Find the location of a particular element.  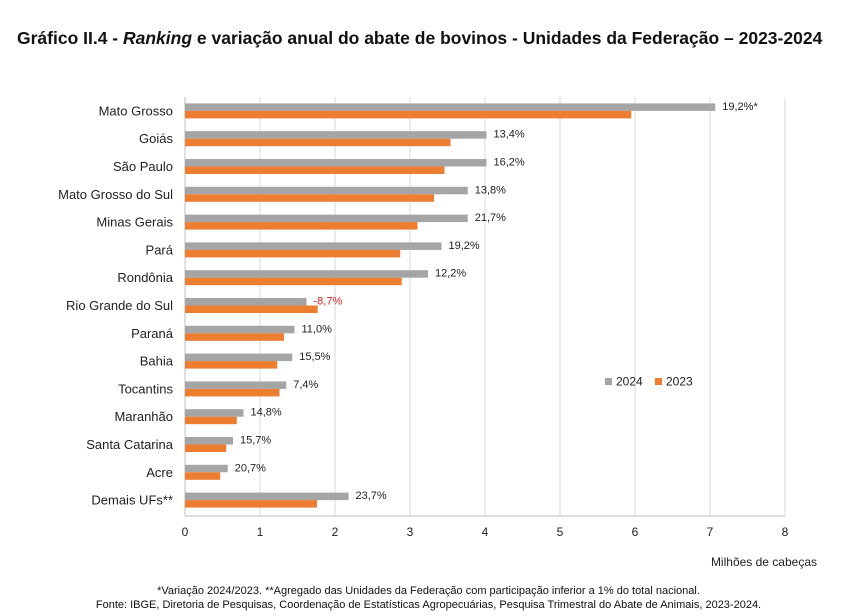

data-label: 12,2% is located at coordinates (450, 274).